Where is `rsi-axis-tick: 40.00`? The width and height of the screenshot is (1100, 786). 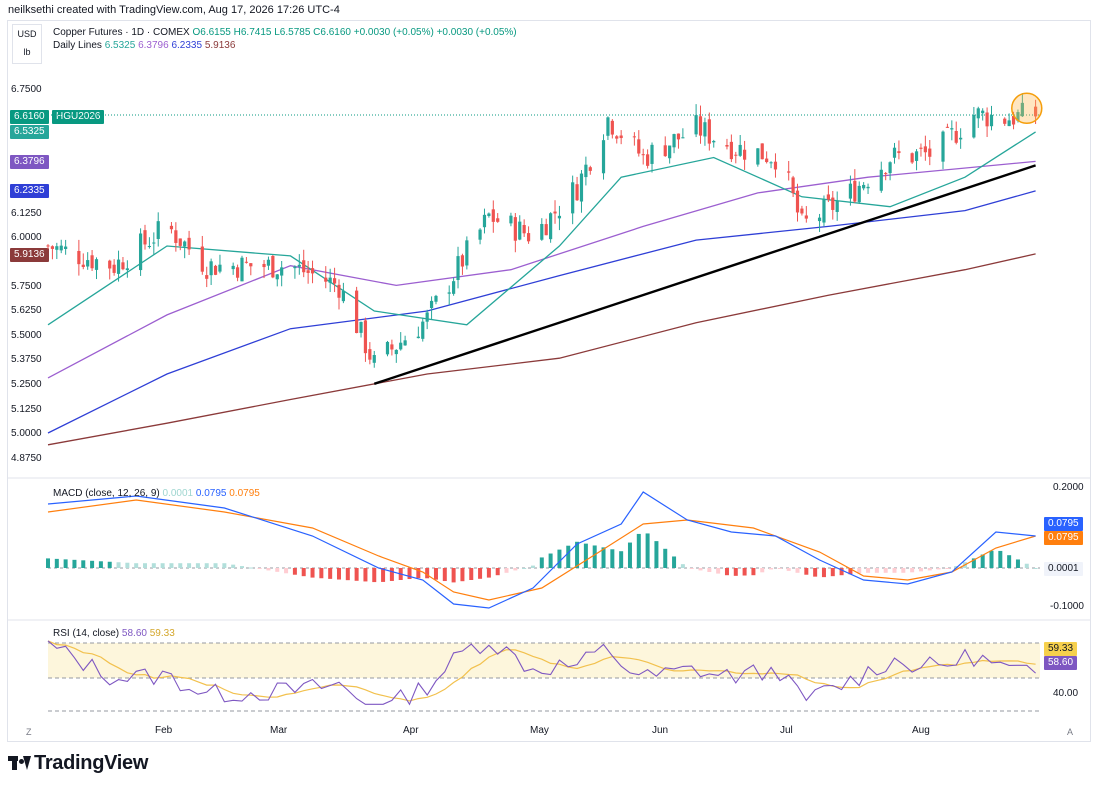 rsi-axis-tick: 40.00 is located at coordinates (1066, 693).